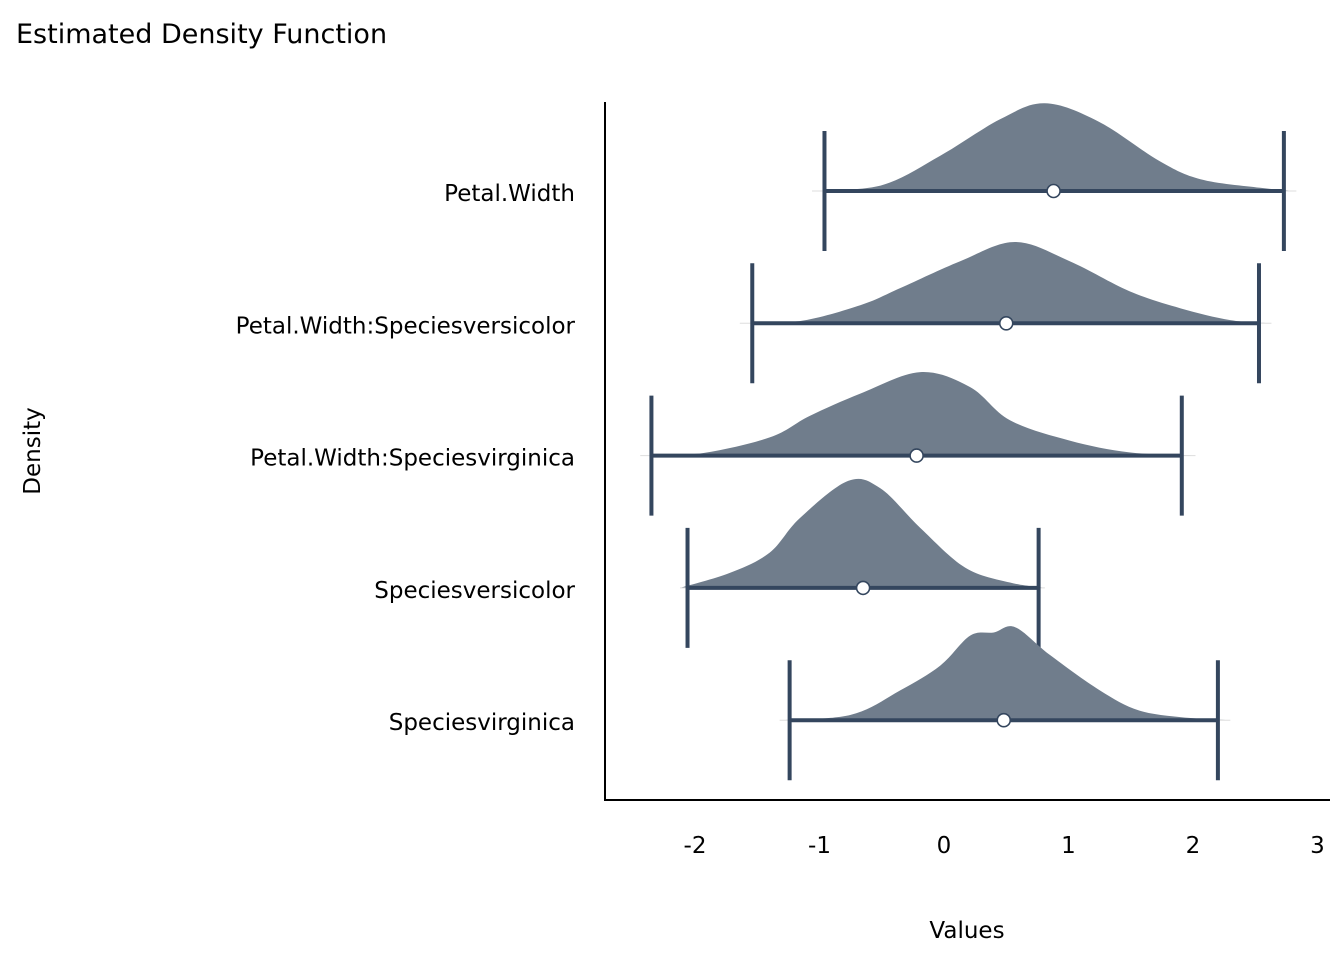  Describe the element at coordinates (201, 34) in the screenshot. I see `chart-title: Estimated Density Function` at that location.